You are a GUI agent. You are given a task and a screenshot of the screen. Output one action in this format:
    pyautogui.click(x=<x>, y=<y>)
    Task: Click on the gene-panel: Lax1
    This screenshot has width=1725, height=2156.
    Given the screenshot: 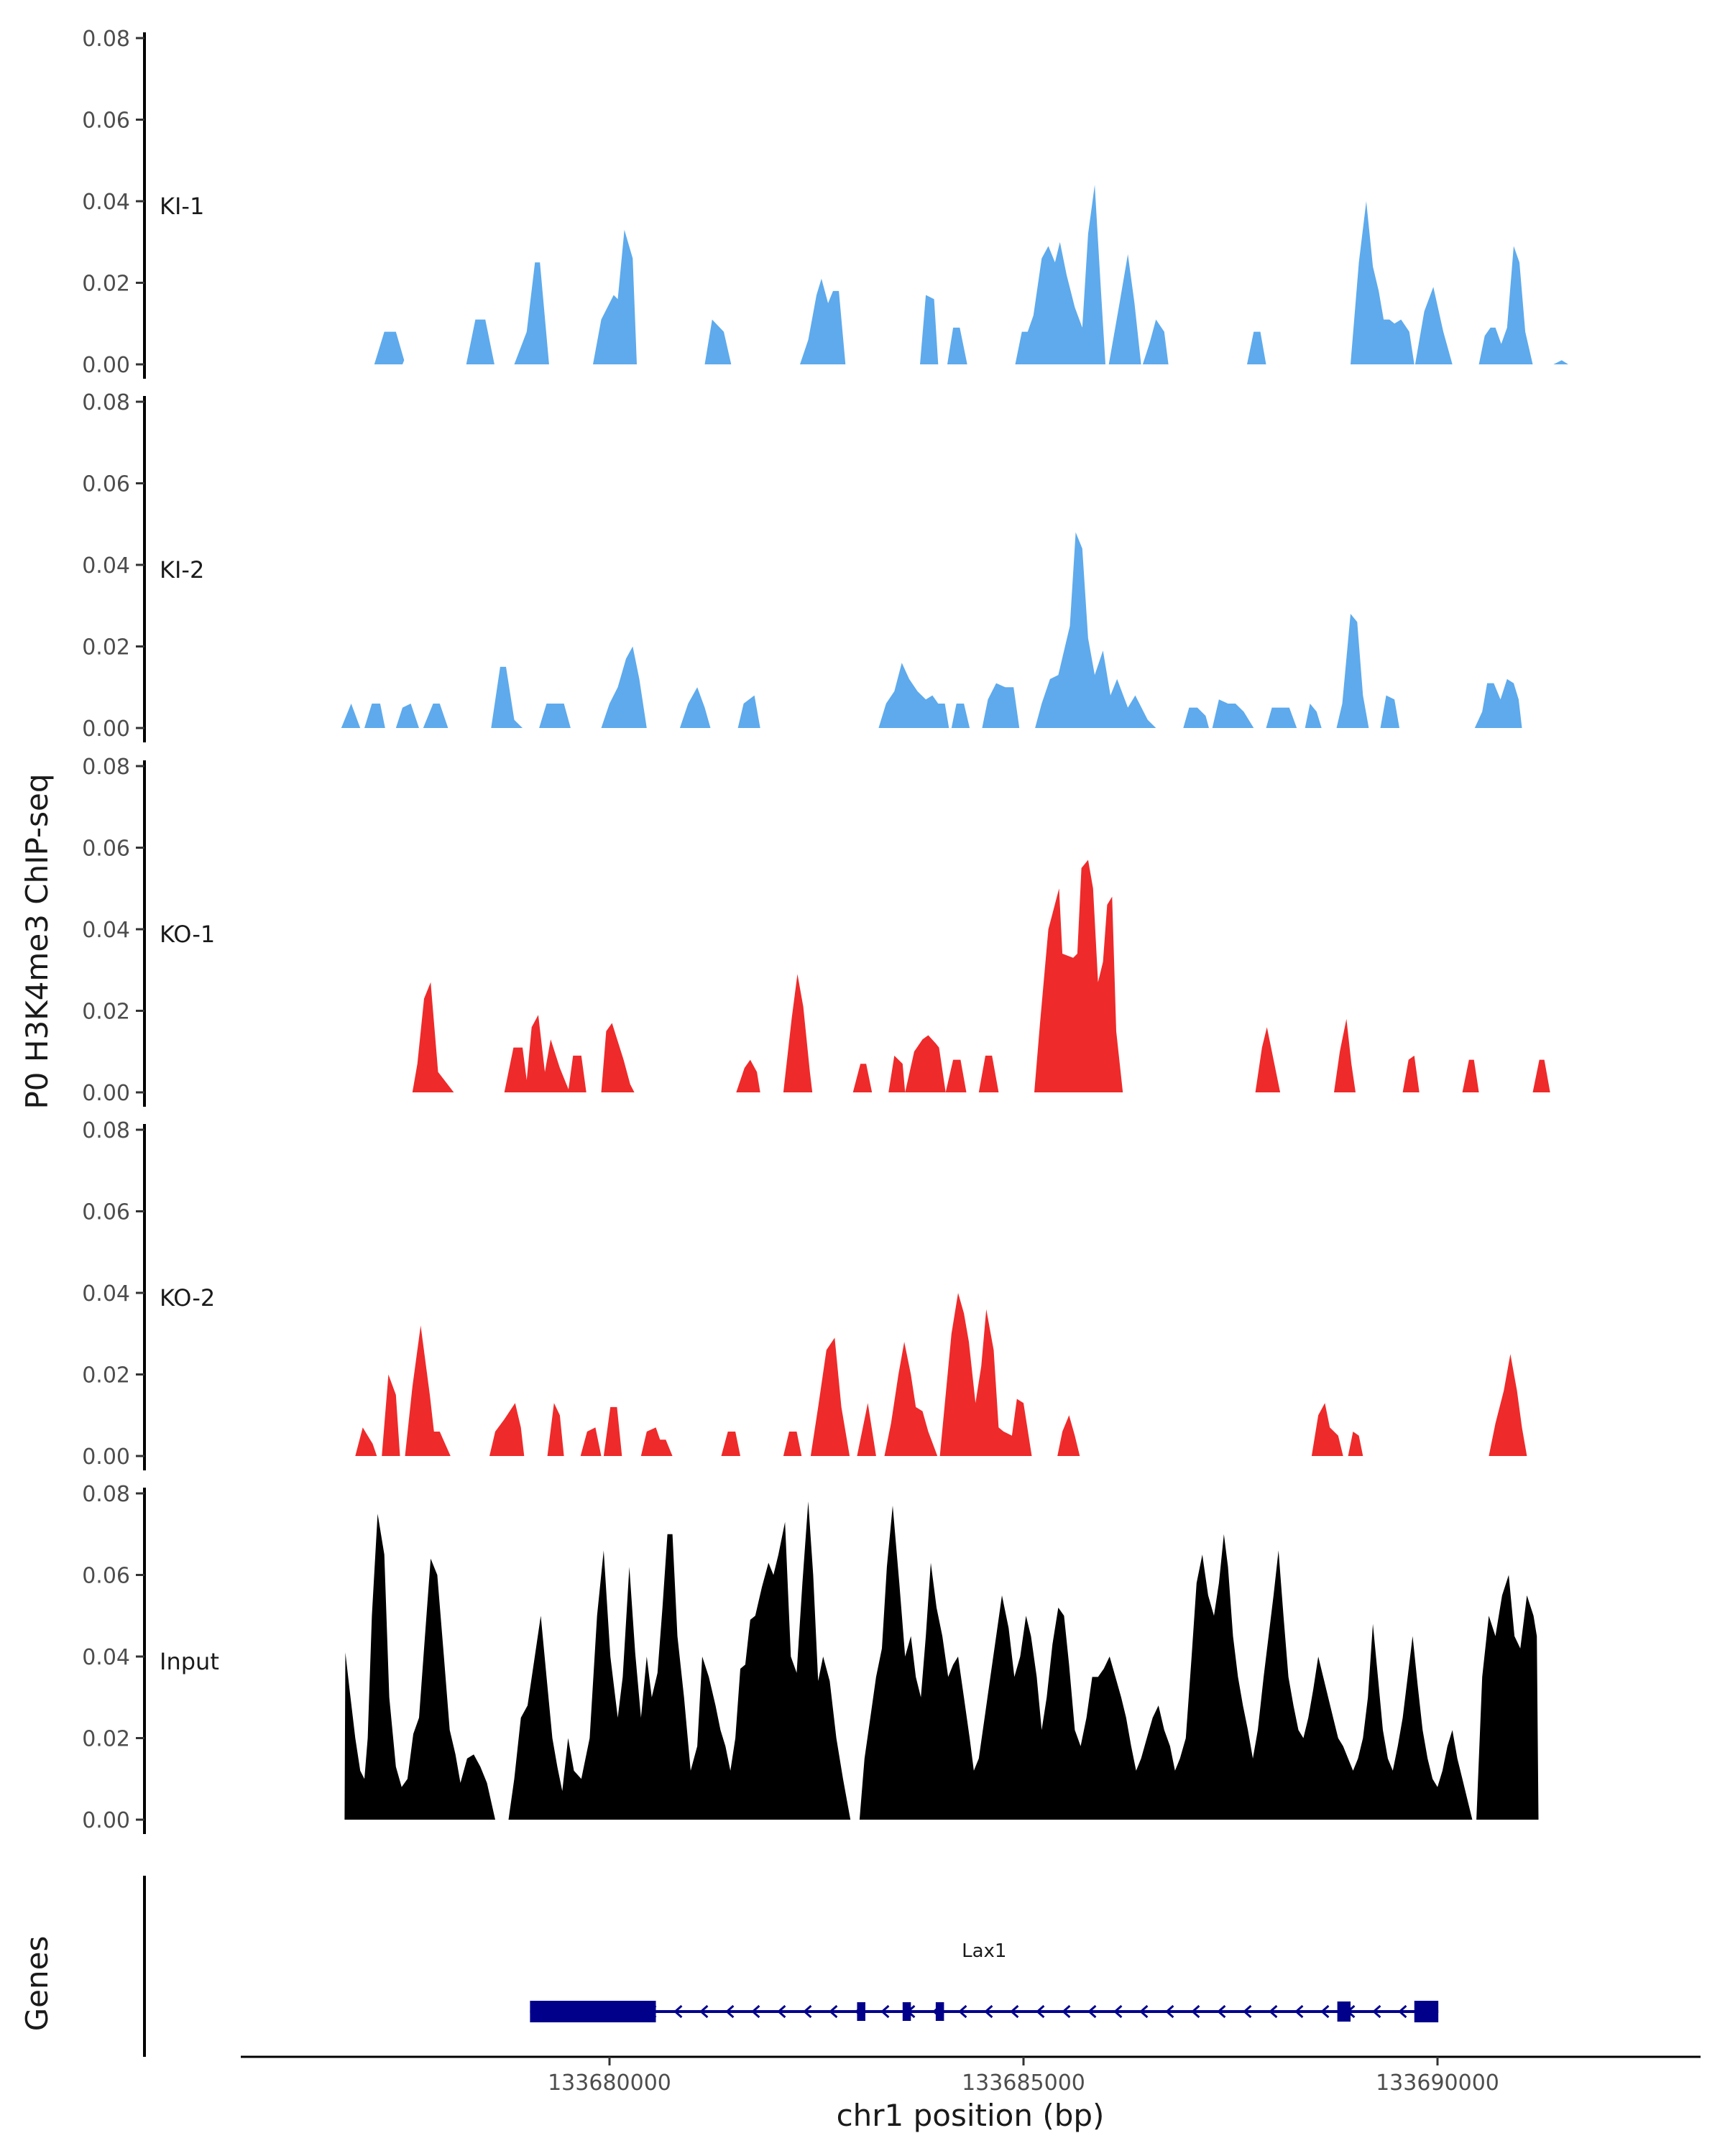 What is the action you would take?
    pyautogui.click(x=791, y=1966)
    